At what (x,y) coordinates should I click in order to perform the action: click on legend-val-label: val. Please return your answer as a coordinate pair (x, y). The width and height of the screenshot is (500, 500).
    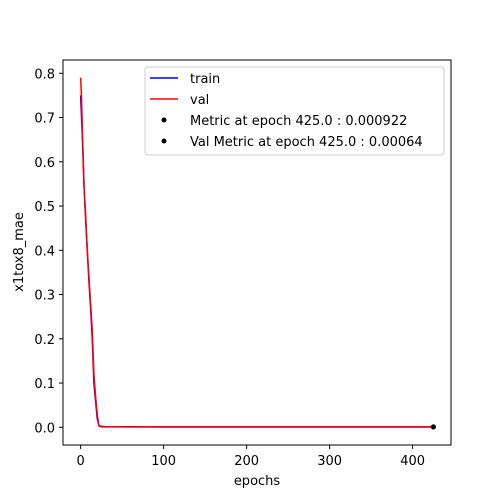
    Looking at the image, I should click on (199, 100).